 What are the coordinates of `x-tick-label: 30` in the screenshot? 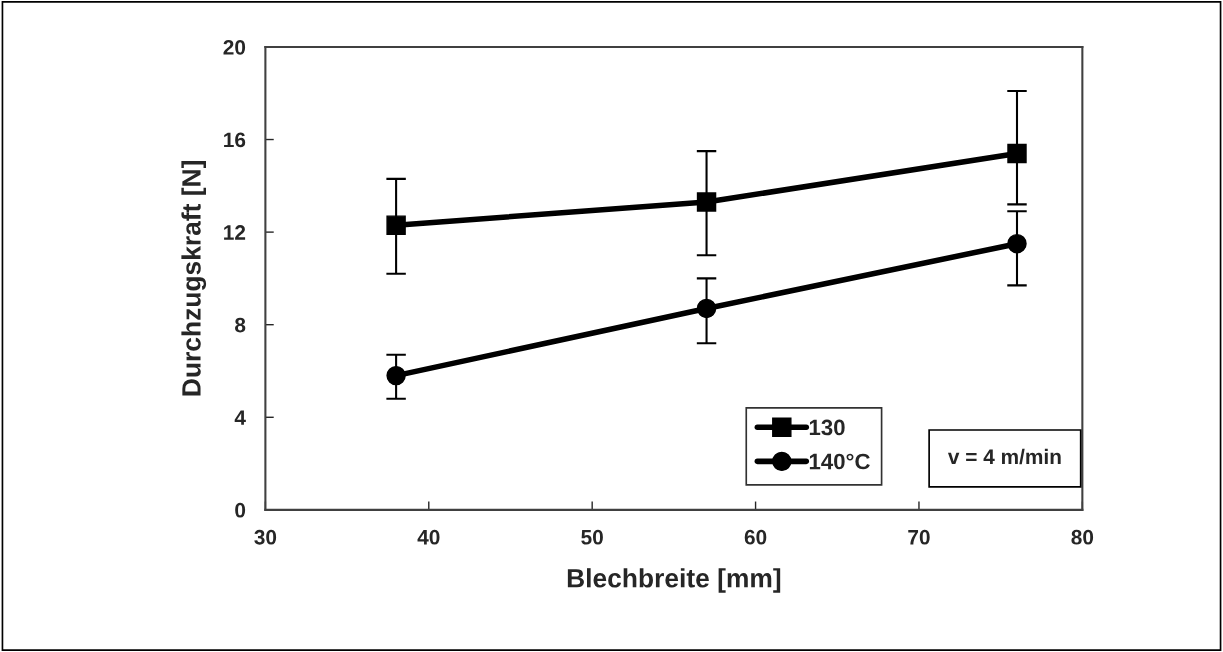 It's located at (265, 537).